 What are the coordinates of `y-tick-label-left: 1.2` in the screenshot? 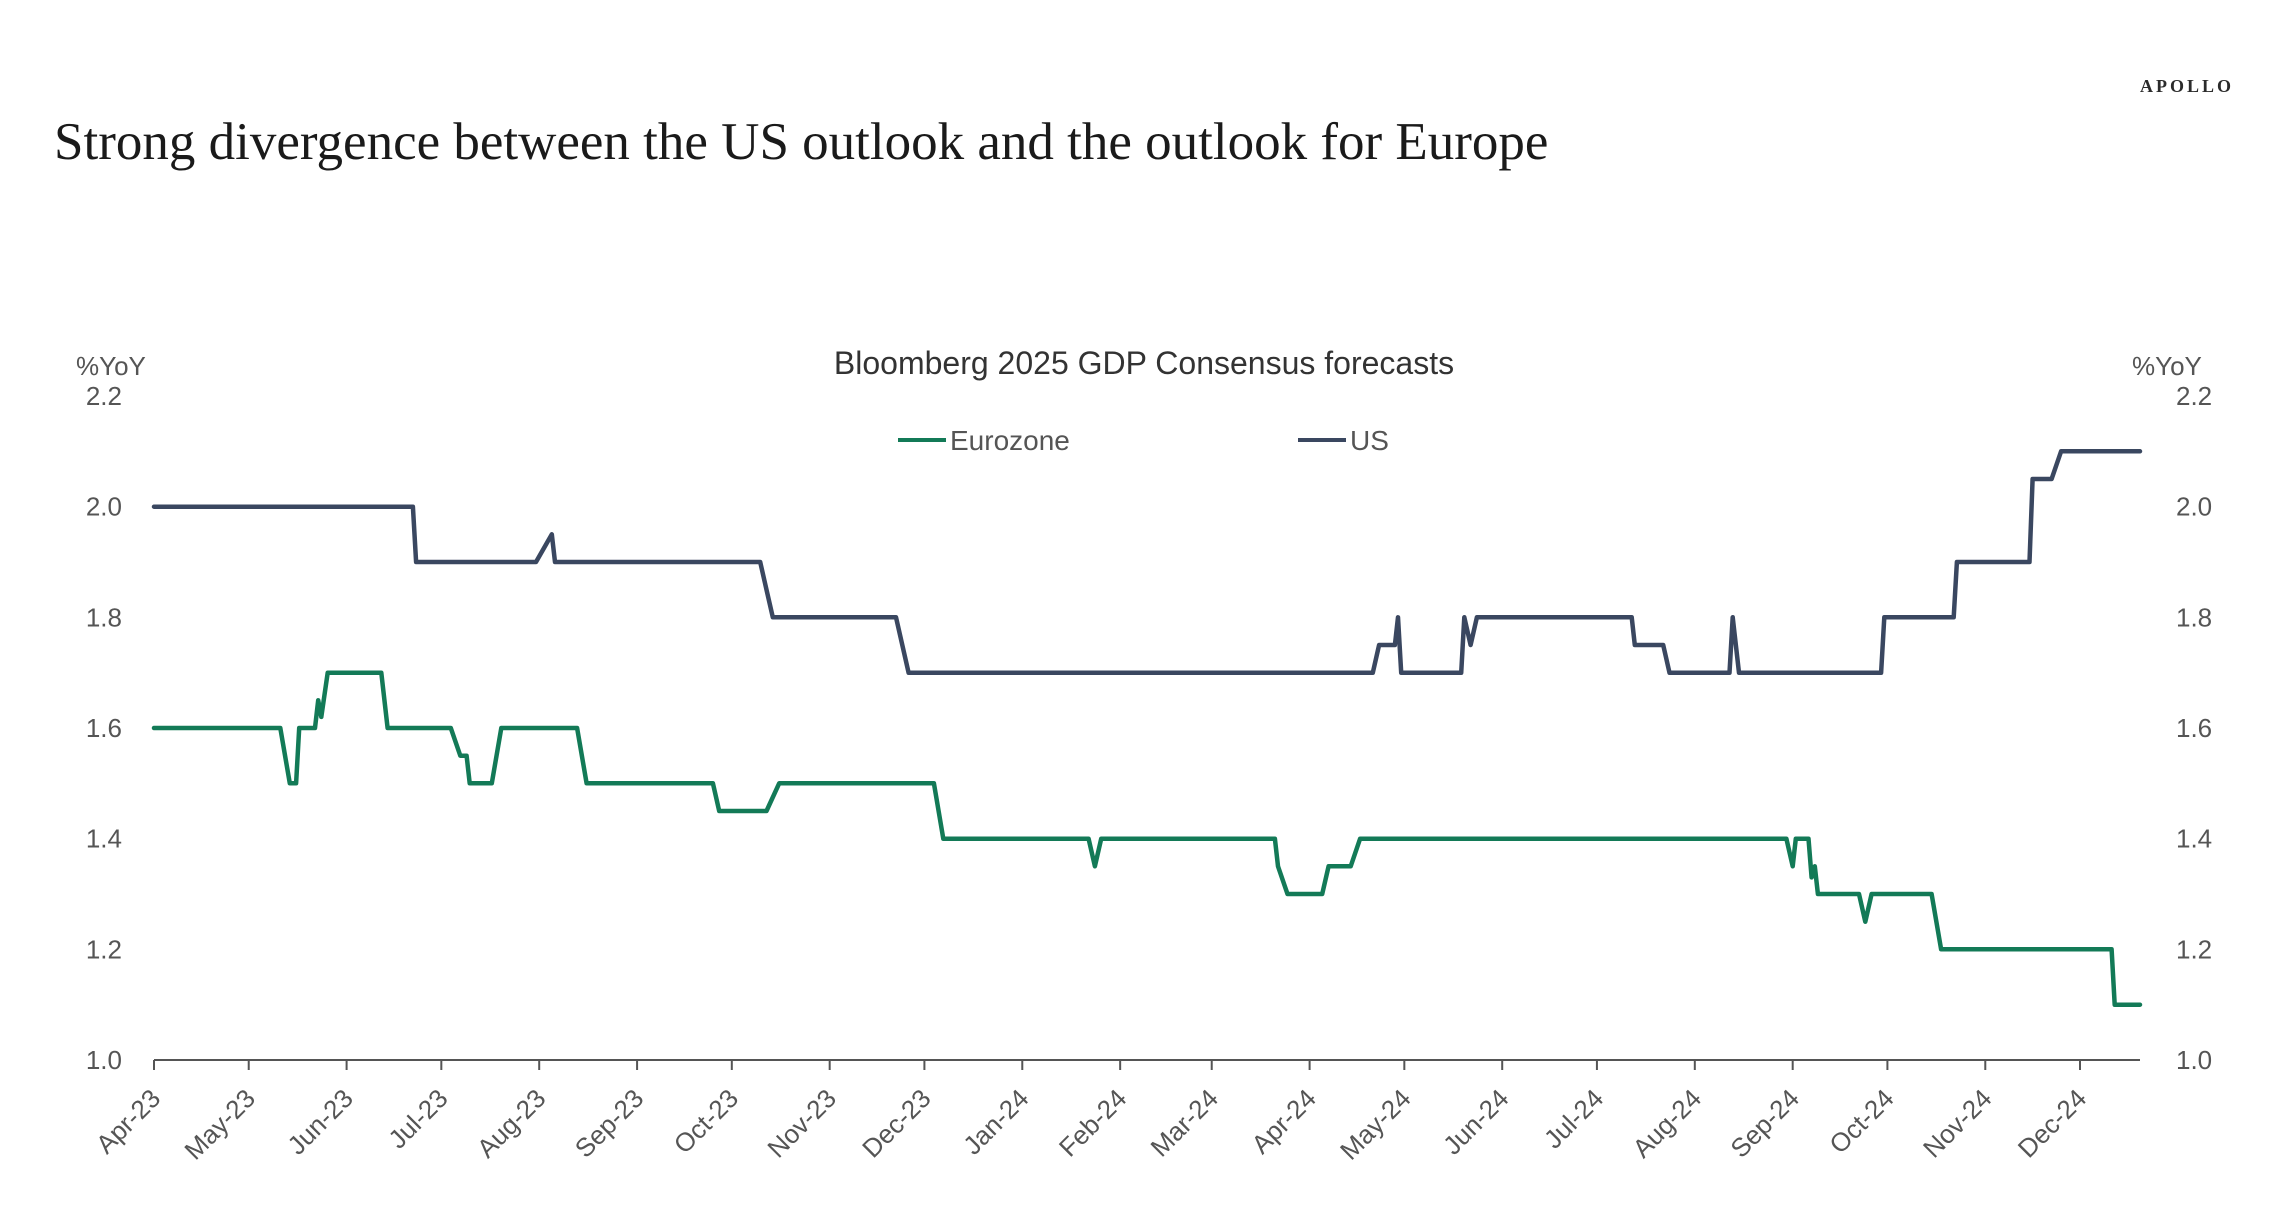 It's located at (104, 949).